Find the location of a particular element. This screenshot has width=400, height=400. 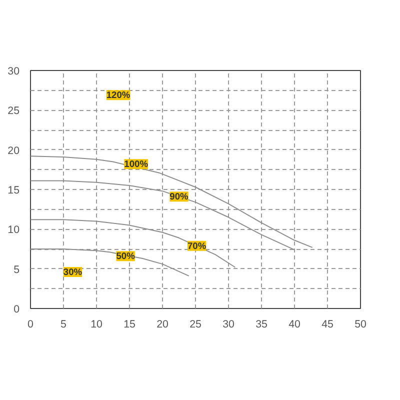

x-tick-label: 0 is located at coordinates (31, 324).